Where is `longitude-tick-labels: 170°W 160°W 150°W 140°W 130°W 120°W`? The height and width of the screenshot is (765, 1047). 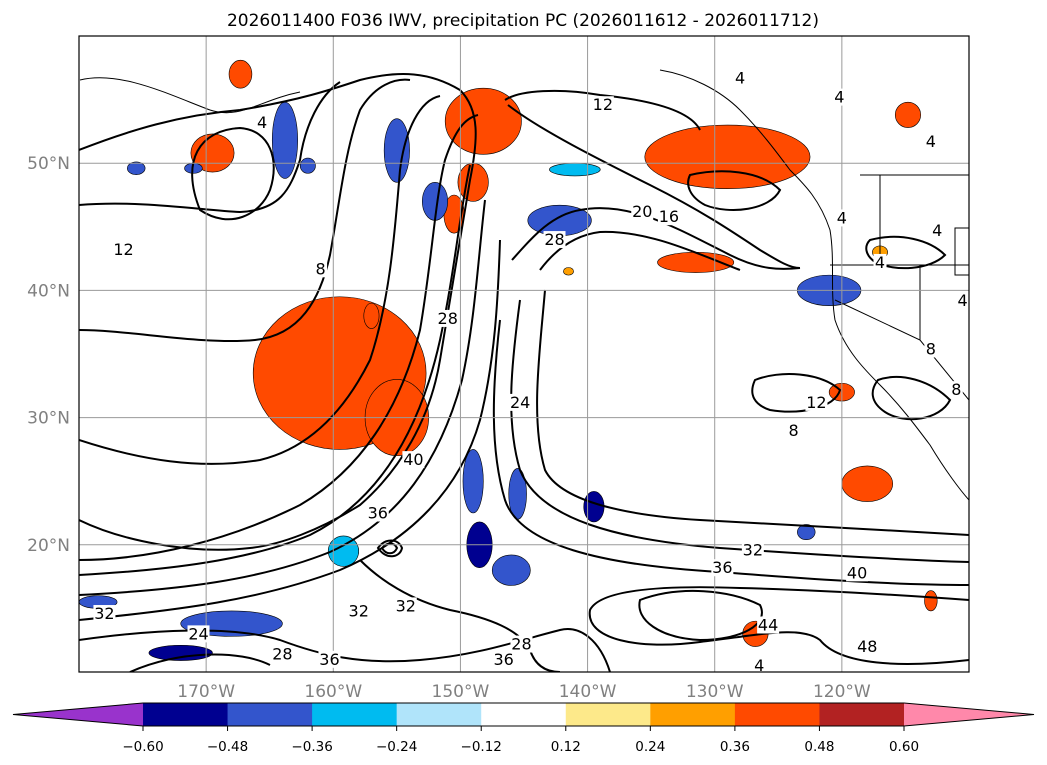
longitude-tick-labels: 170°W 160°W 150°W 140°W 130°W 120°W is located at coordinates (524, 692).